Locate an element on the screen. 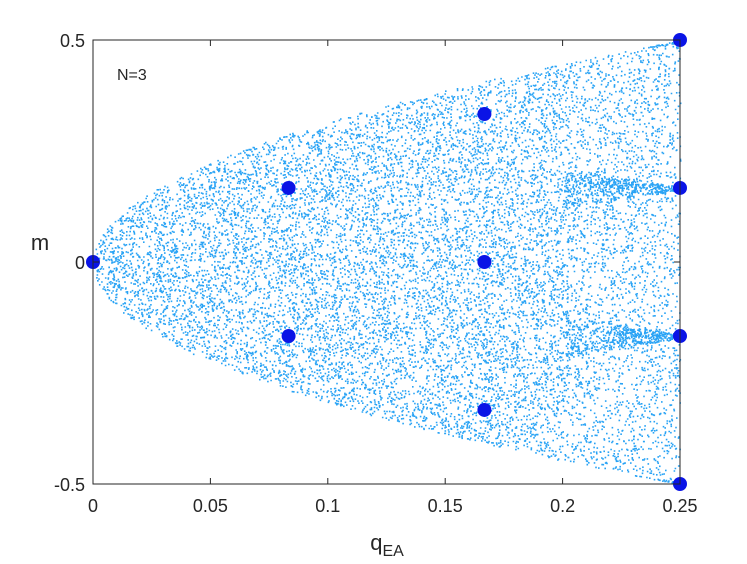 The image size is (747, 564). y-tick-label: 0.5 is located at coordinates (72, 41).